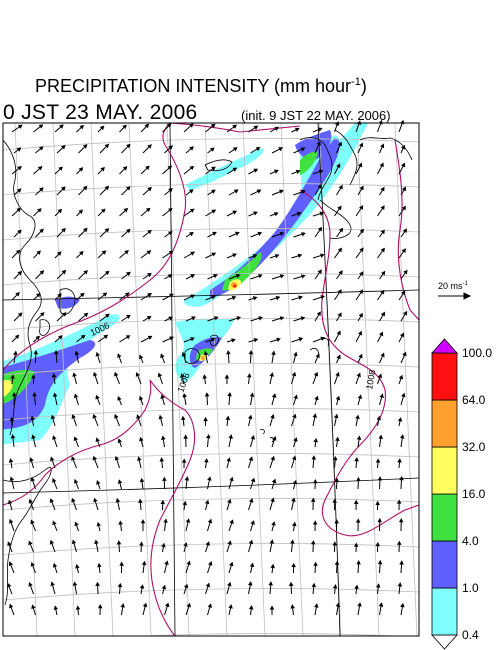  I want to click on latitude-line, so click(211, 485).